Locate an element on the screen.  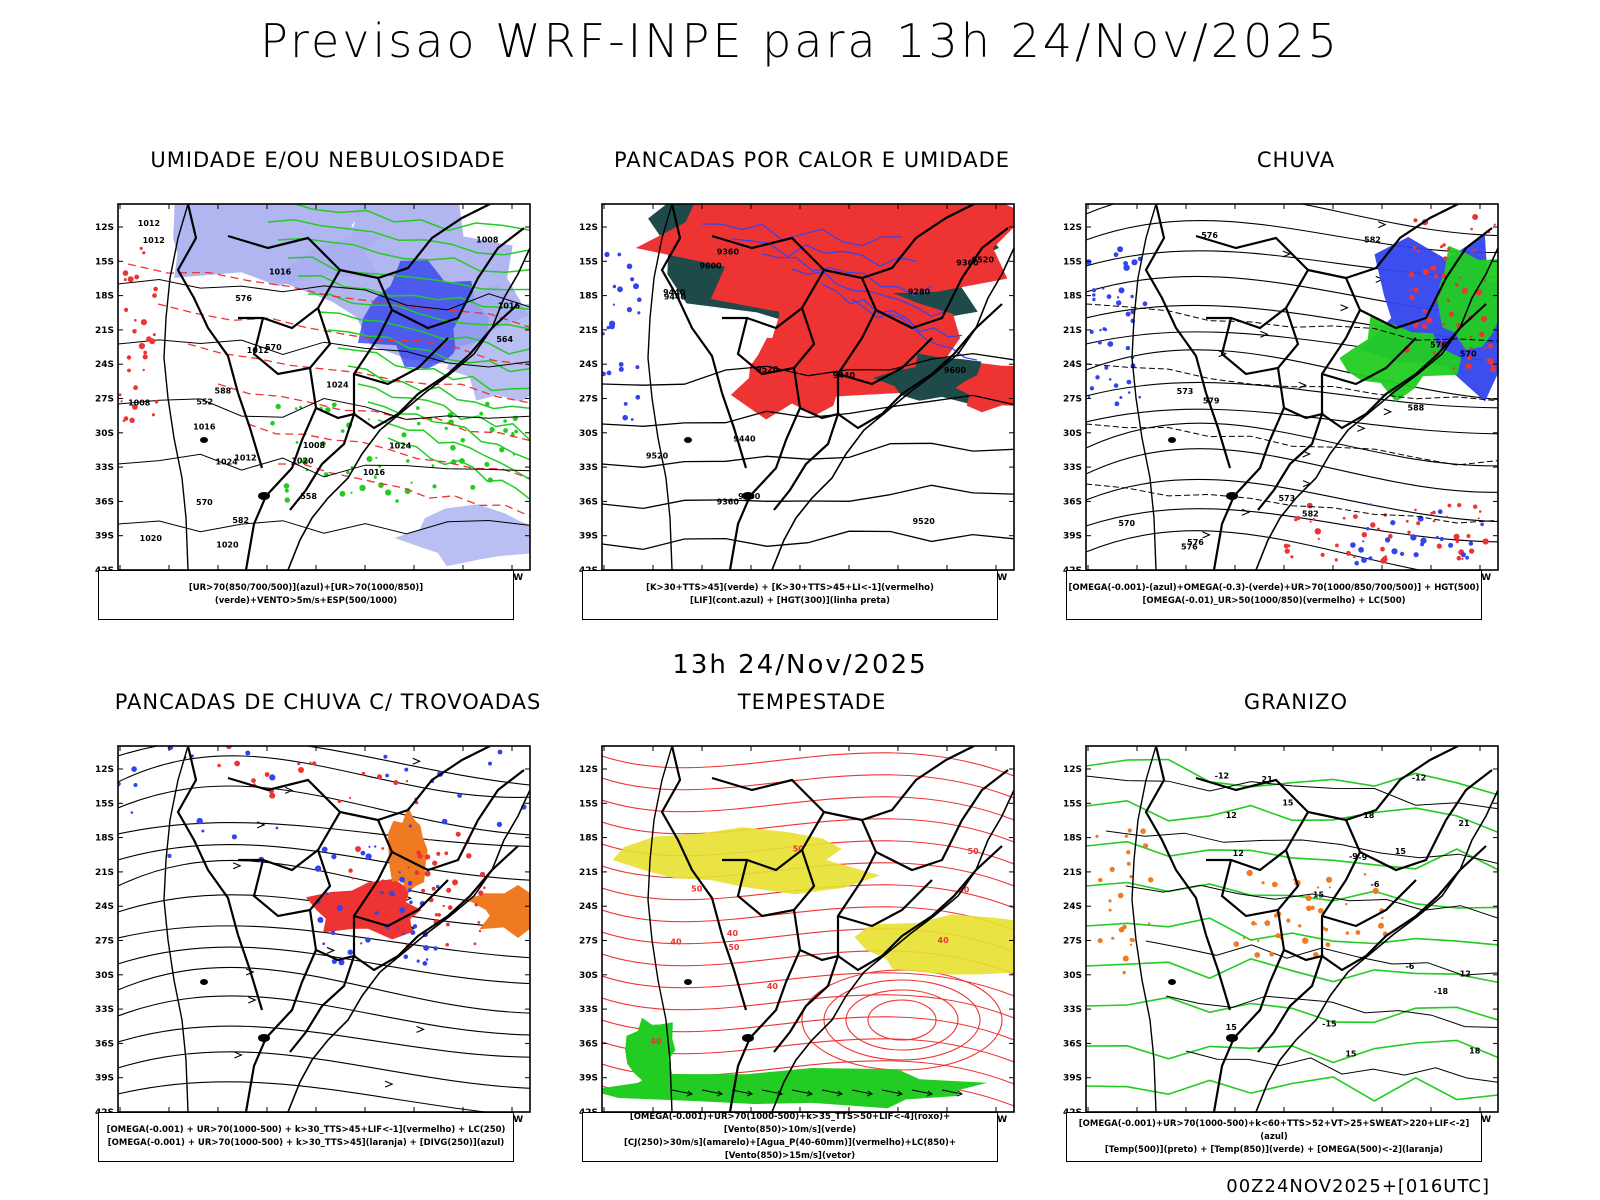
wind-vector is located at coordinates (922, 1093).